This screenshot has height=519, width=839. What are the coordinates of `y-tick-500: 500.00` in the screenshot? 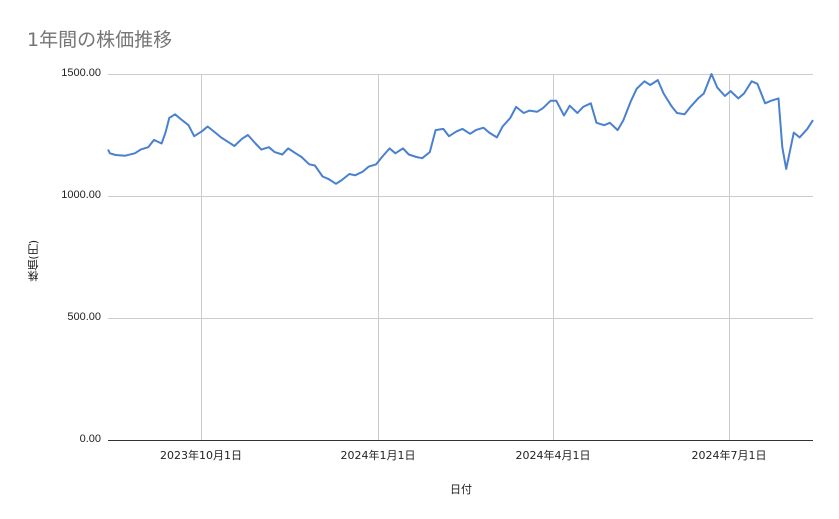 It's located at (84, 317).